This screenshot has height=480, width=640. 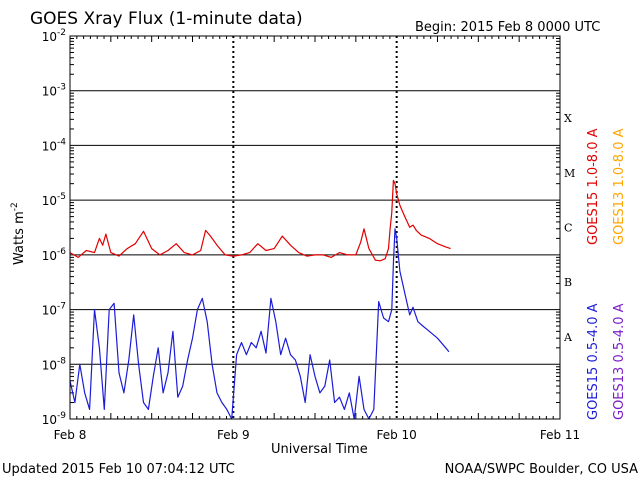 I want to click on y-tick-label: 10⁻⁵, so click(x=54, y=200).